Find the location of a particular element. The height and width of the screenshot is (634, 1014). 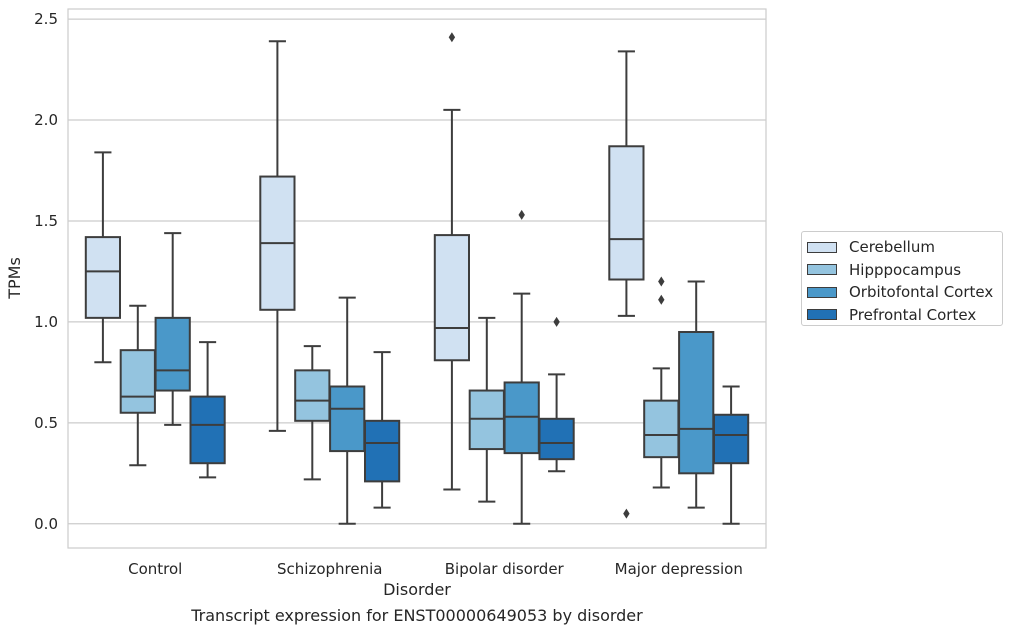

legend-item: Cerebellum is located at coordinates (902, 247).